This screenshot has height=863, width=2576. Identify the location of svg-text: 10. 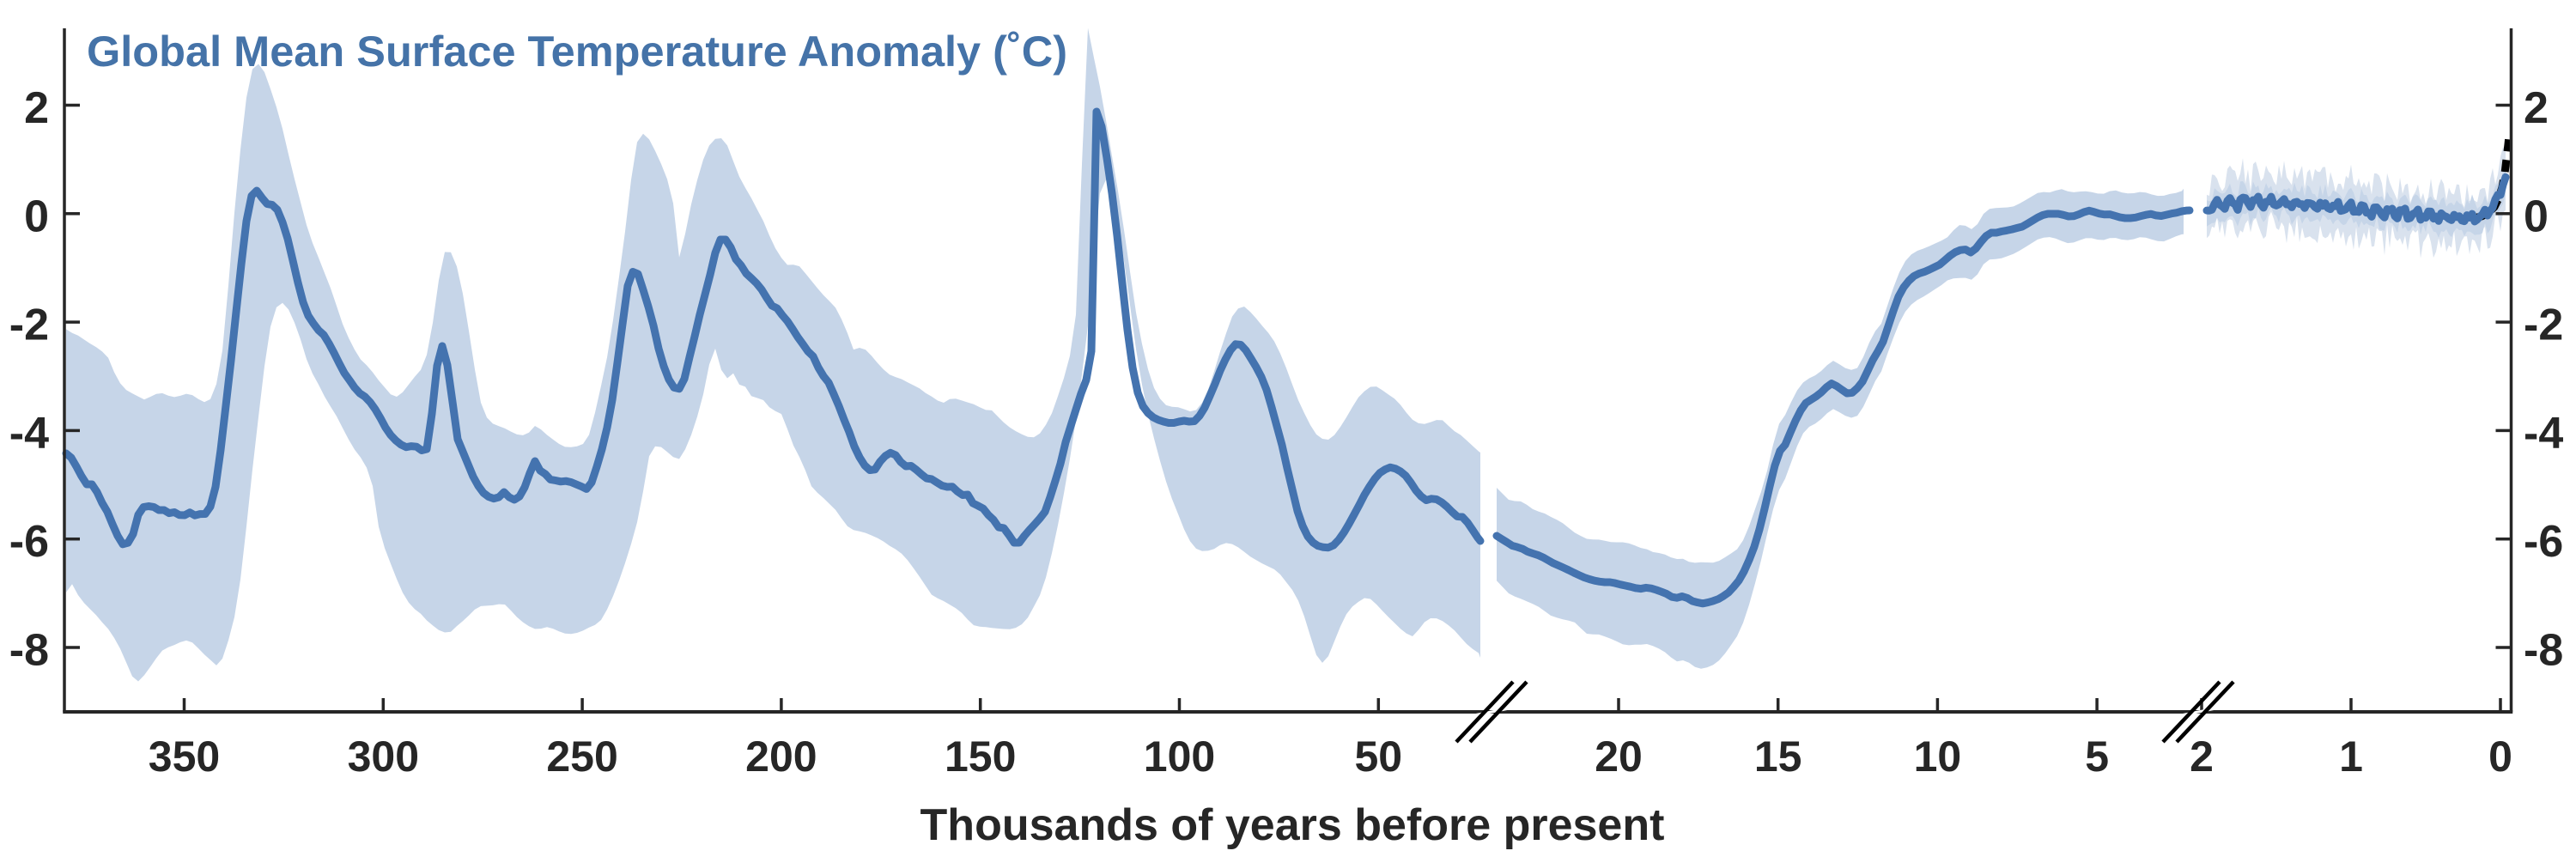
(1938, 757).